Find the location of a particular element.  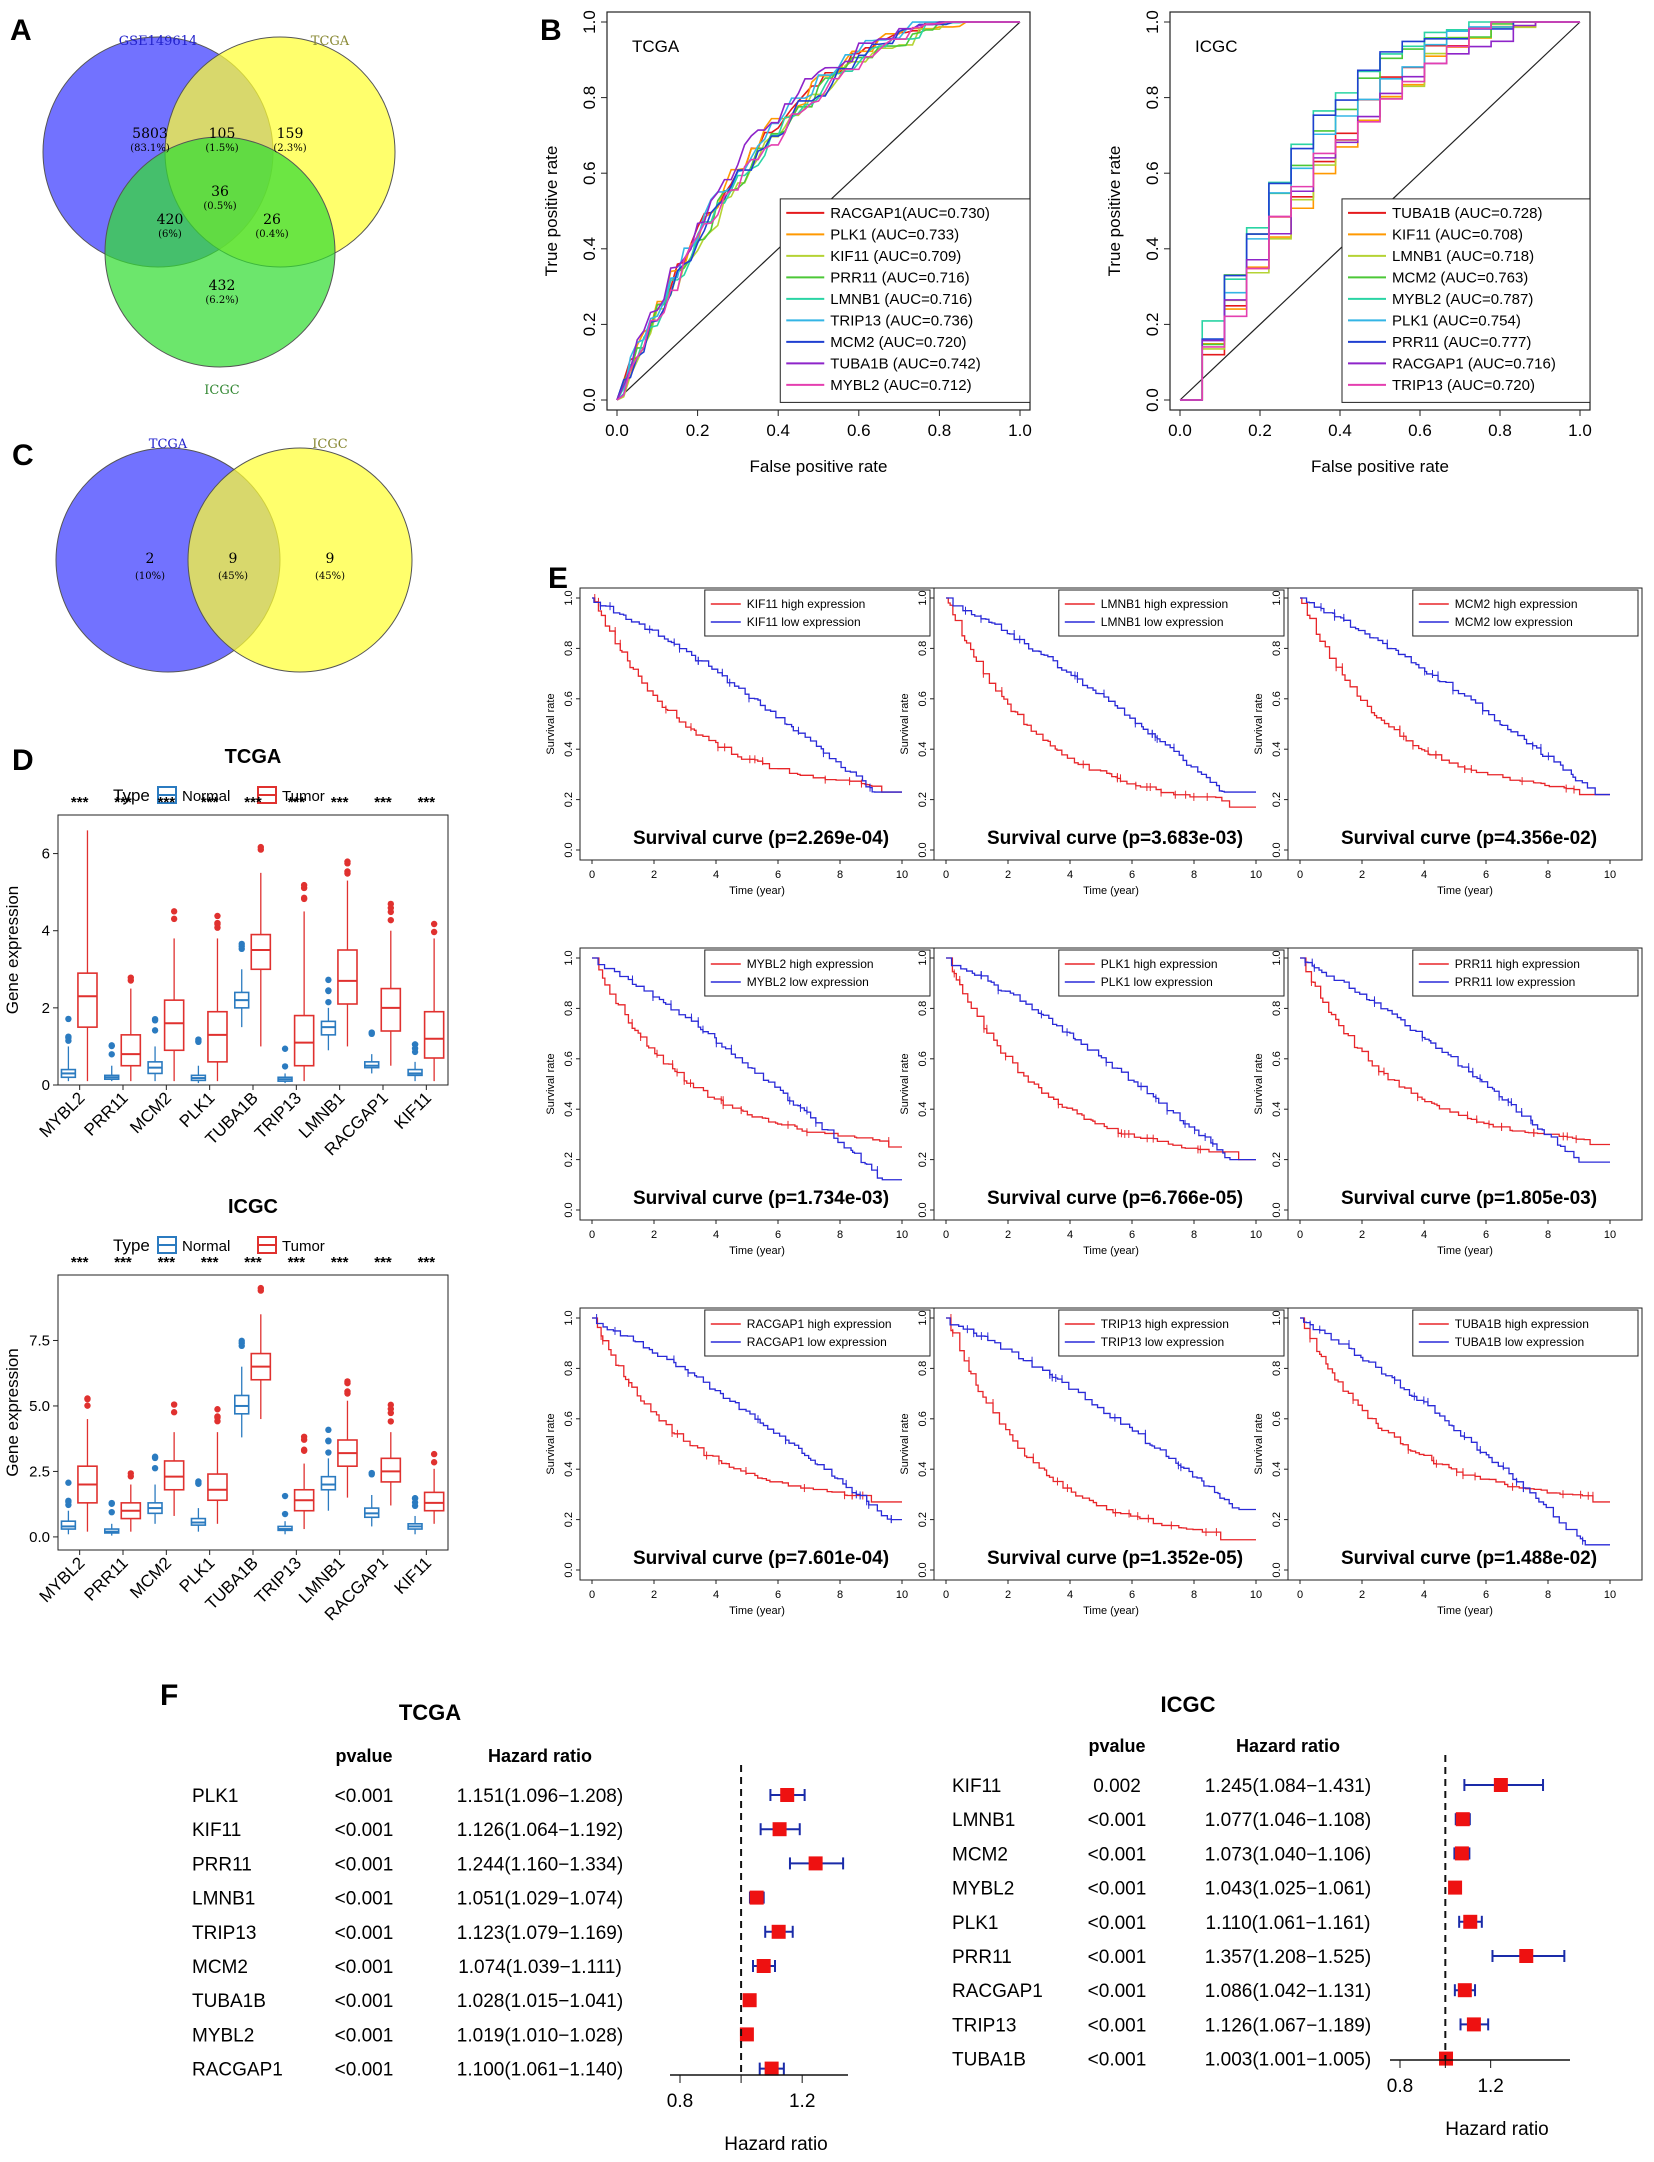

x-tick-label: PRR11 is located at coordinates (106, 1113).